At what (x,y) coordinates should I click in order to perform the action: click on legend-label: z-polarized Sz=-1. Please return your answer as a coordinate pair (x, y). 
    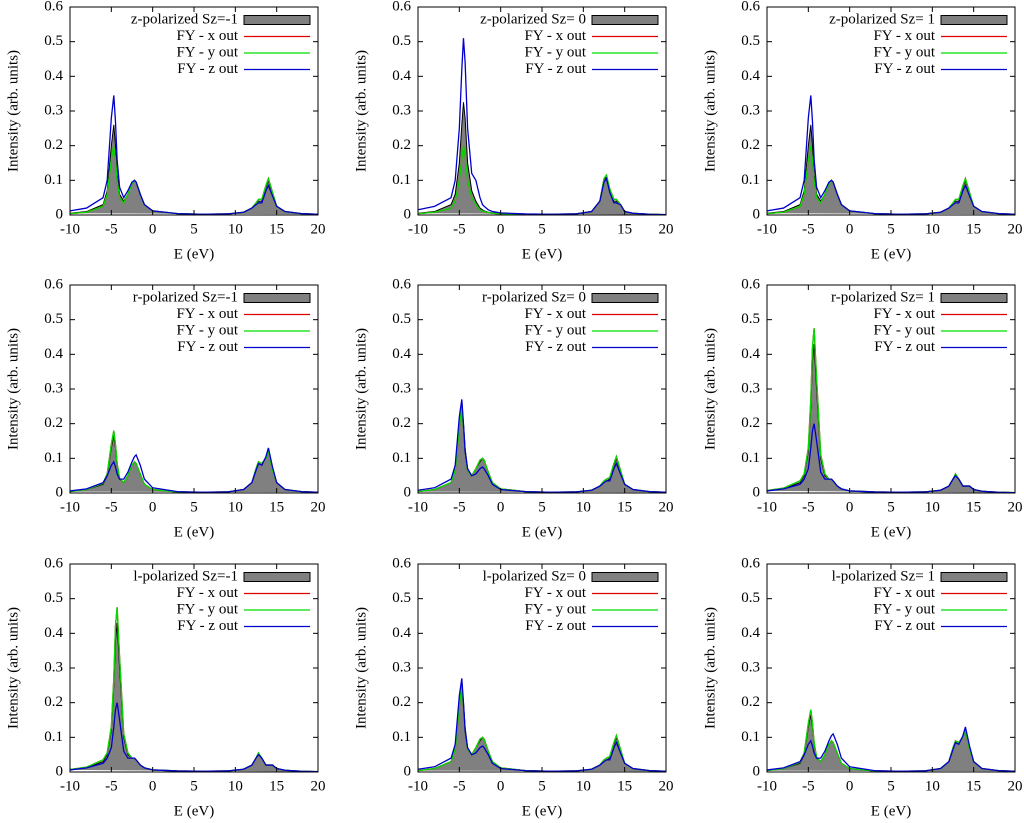
    Looking at the image, I should click on (184, 19).